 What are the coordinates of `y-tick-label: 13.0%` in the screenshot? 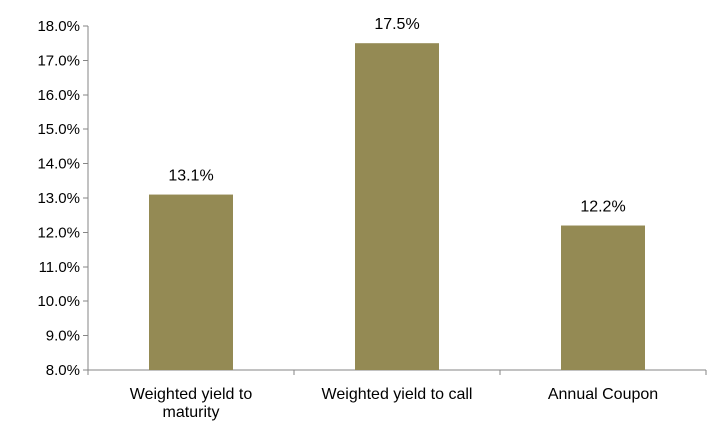 It's located at (58, 198).